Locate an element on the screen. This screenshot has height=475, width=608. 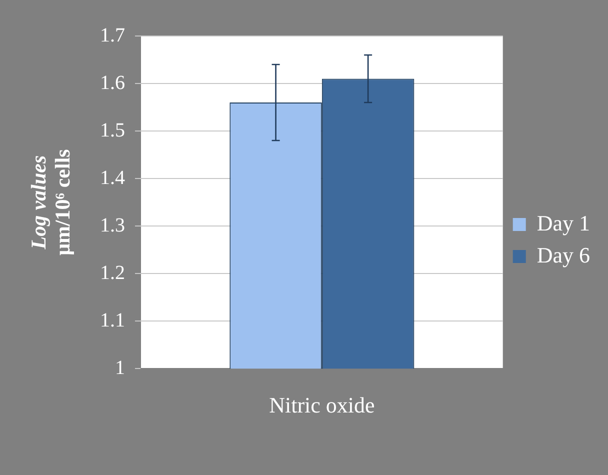
y-tick-label: 1.5 is located at coordinates (112, 130).